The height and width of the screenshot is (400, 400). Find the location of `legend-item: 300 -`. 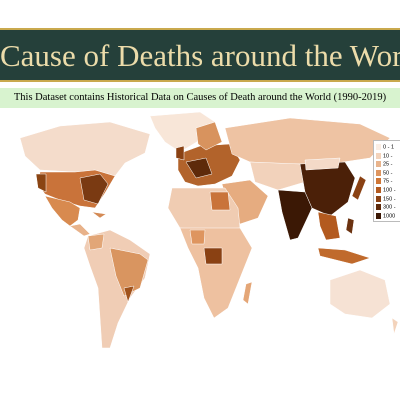

legend-item: 300 - is located at coordinates (386, 208).